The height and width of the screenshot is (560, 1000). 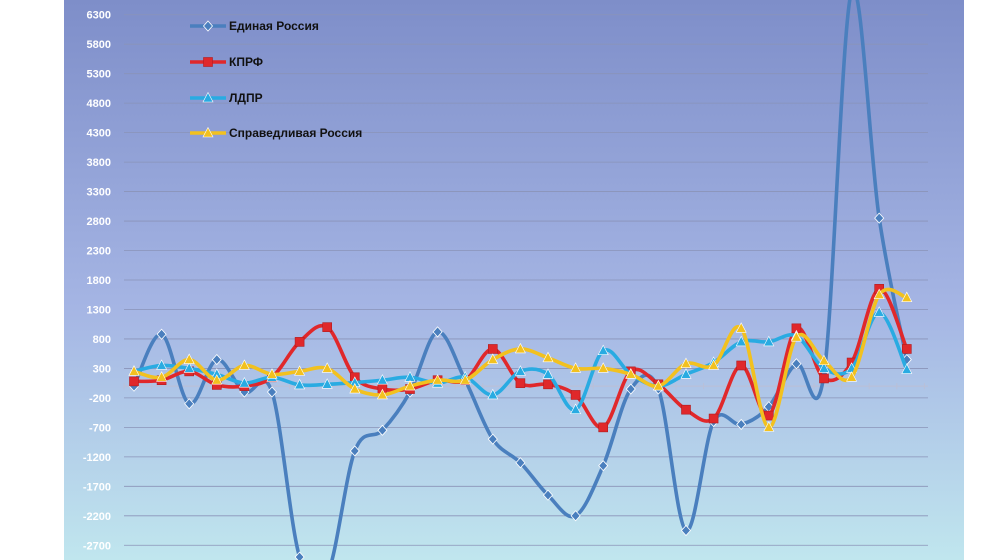 I want to click on legend-label-kprf: КПРФ, so click(x=246, y=62).